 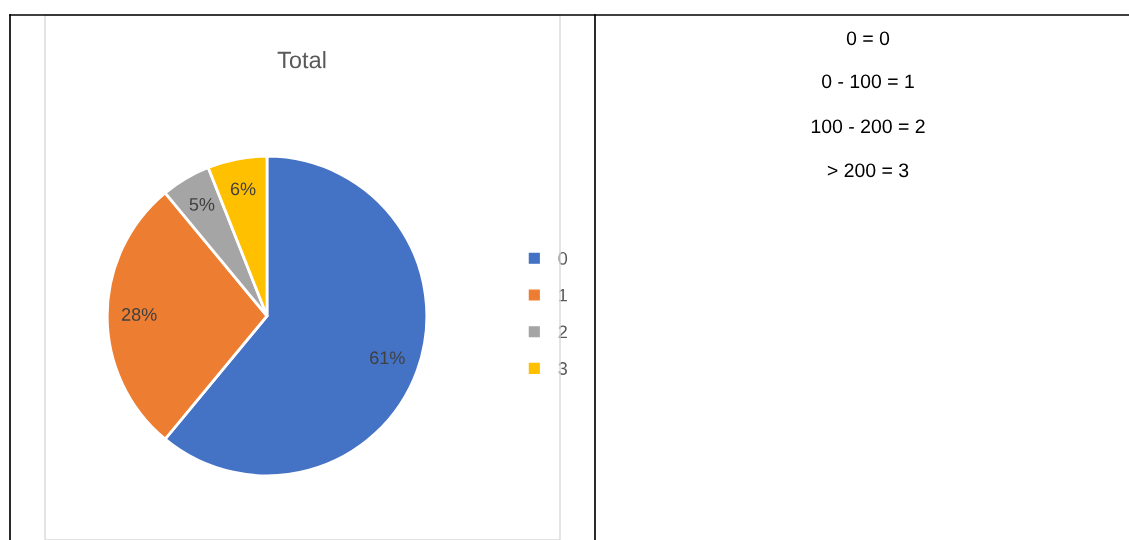 What do you see at coordinates (563, 295) in the screenshot?
I see `legend-label: 1` at bounding box center [563, 295].